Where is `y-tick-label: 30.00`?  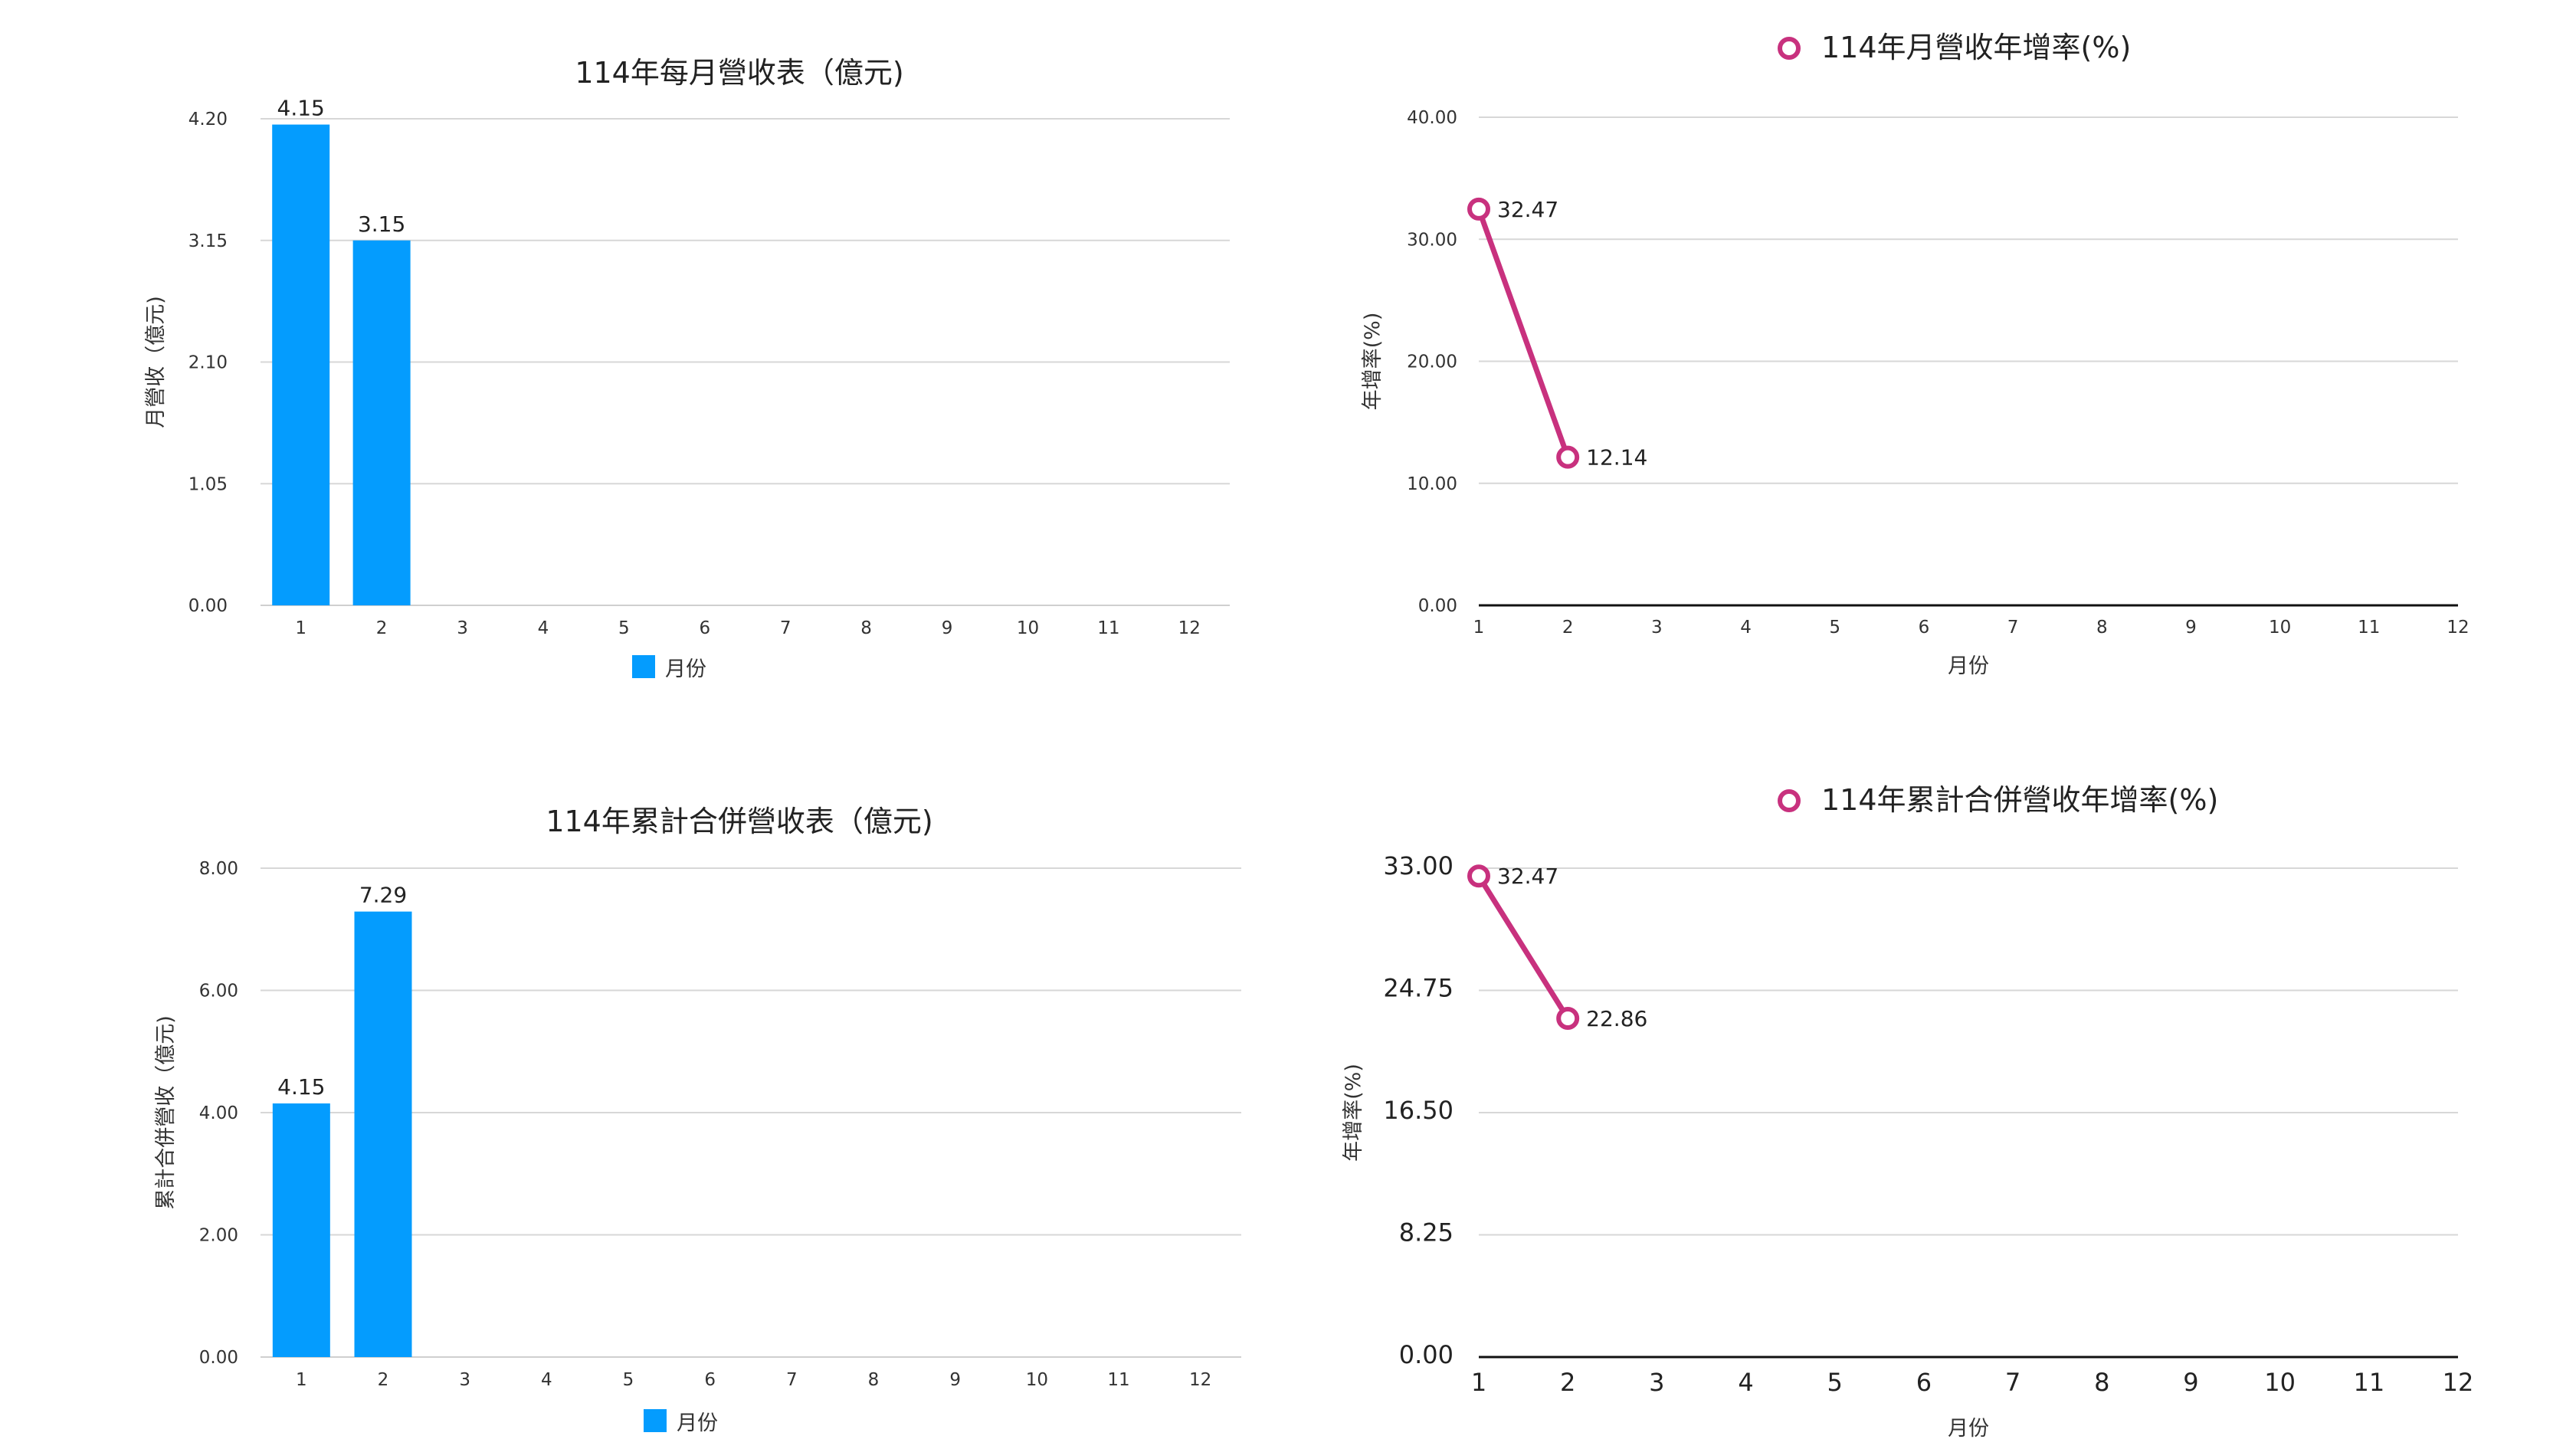
y-tick-label: 30.00 is located at coordinates (1432, 240).